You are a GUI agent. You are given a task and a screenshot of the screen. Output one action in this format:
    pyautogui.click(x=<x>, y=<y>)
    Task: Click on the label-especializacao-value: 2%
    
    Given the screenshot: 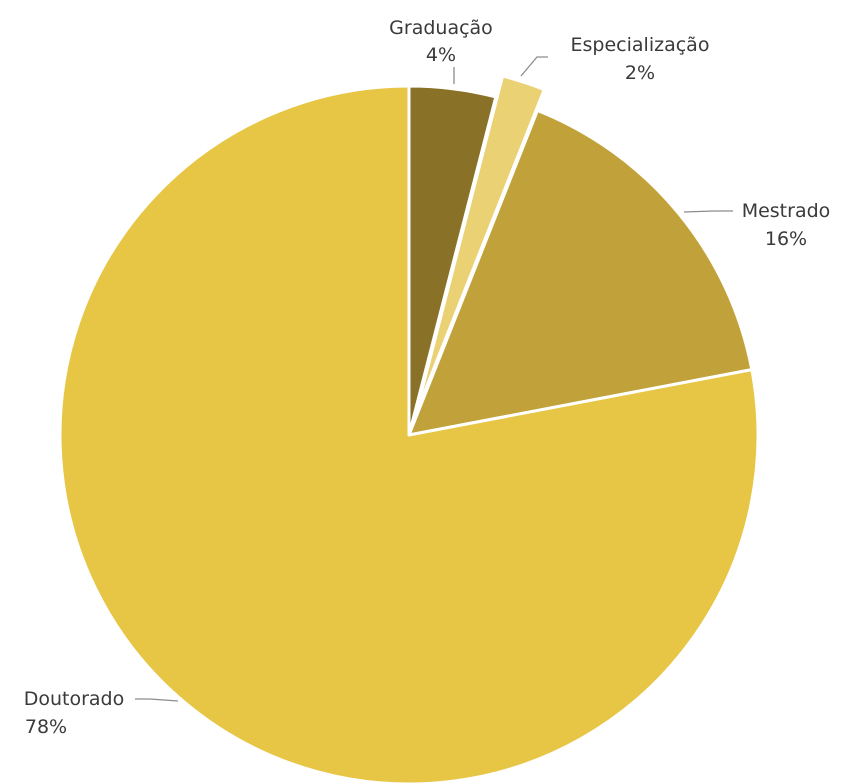 What is the action you would take?
    pyautogui.click(x=640, y=73)
    